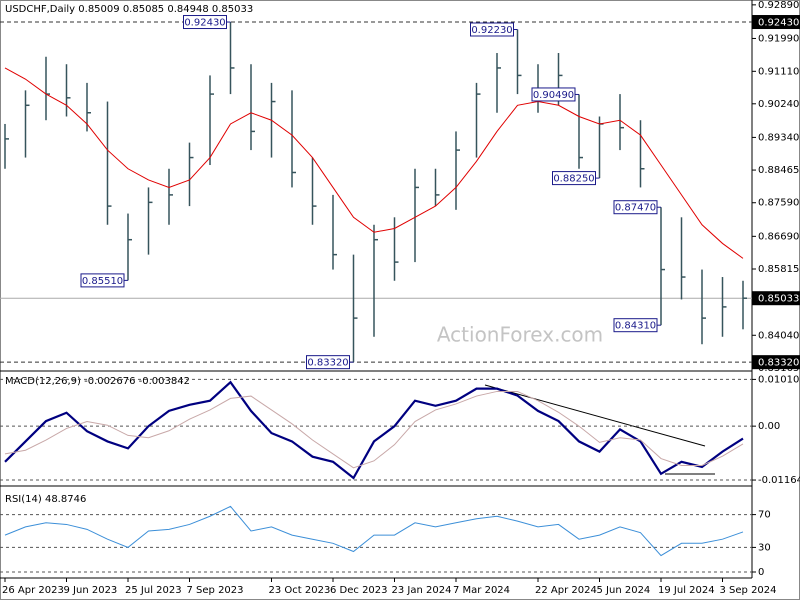  Describe the element at coordinates (779, 480) in the screenshot. I see `y-tick-label: -0.011645` at that location.